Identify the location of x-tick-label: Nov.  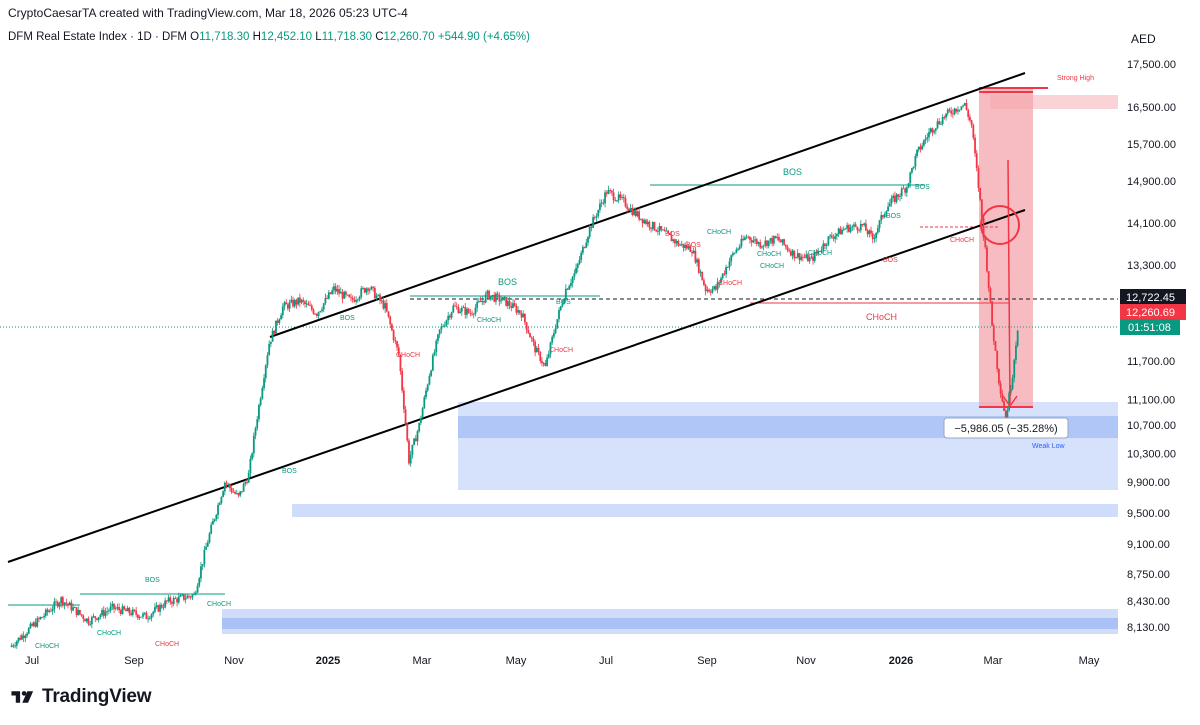
(806, 661).